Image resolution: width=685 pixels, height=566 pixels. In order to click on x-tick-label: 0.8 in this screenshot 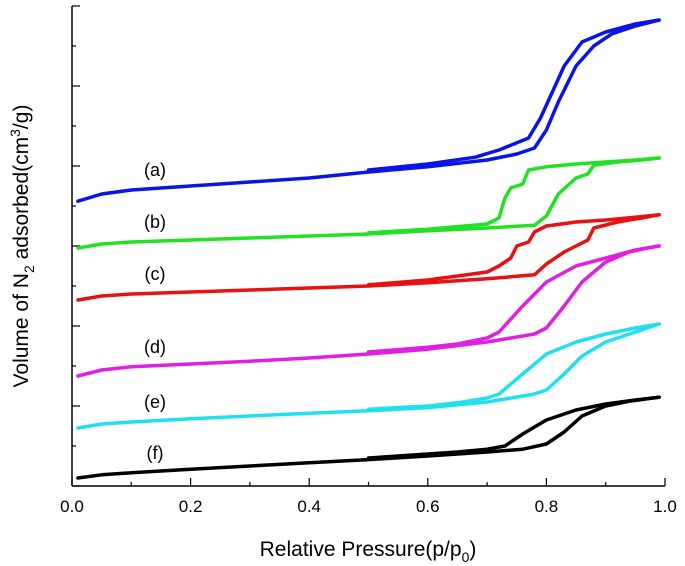, I will do `click(547, 506)`.